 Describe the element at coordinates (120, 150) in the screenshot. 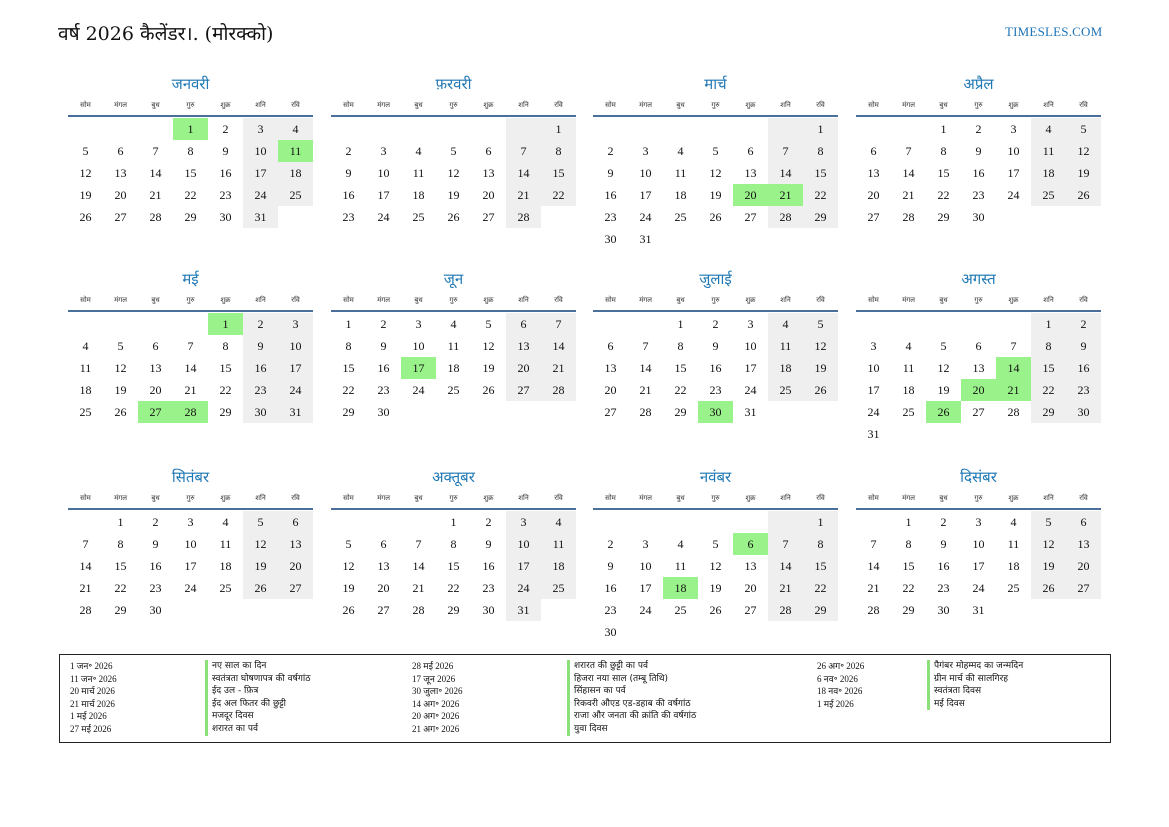

I see `day-cell: 6` at that location.